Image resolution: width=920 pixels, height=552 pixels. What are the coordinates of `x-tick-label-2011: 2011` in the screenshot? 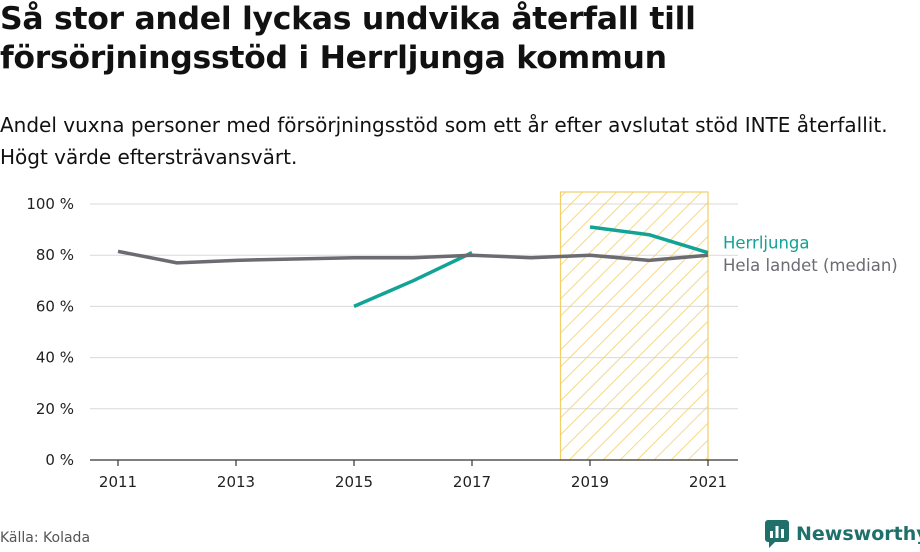 It's located at (118, 482).